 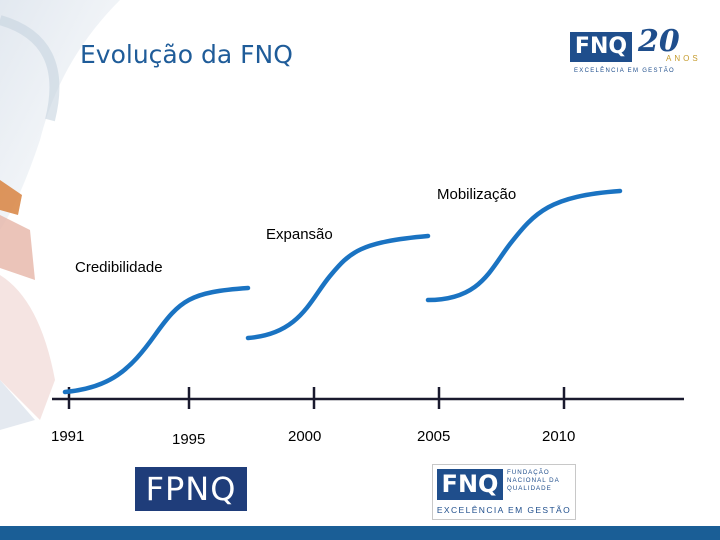 What do you see at coordinates (305, 436) in the screenshot?
I see `year-label: 2000` at bounding box center [305, 436].